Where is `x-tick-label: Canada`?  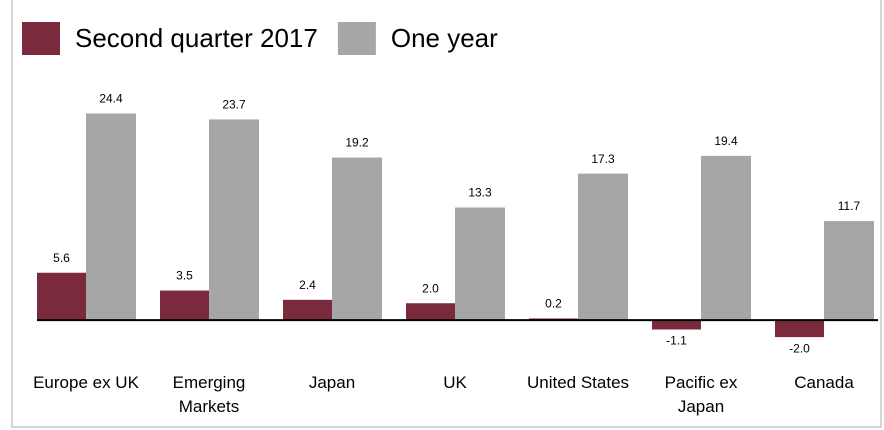
x-tick-label: Canada is located at coordinates (824, 382).